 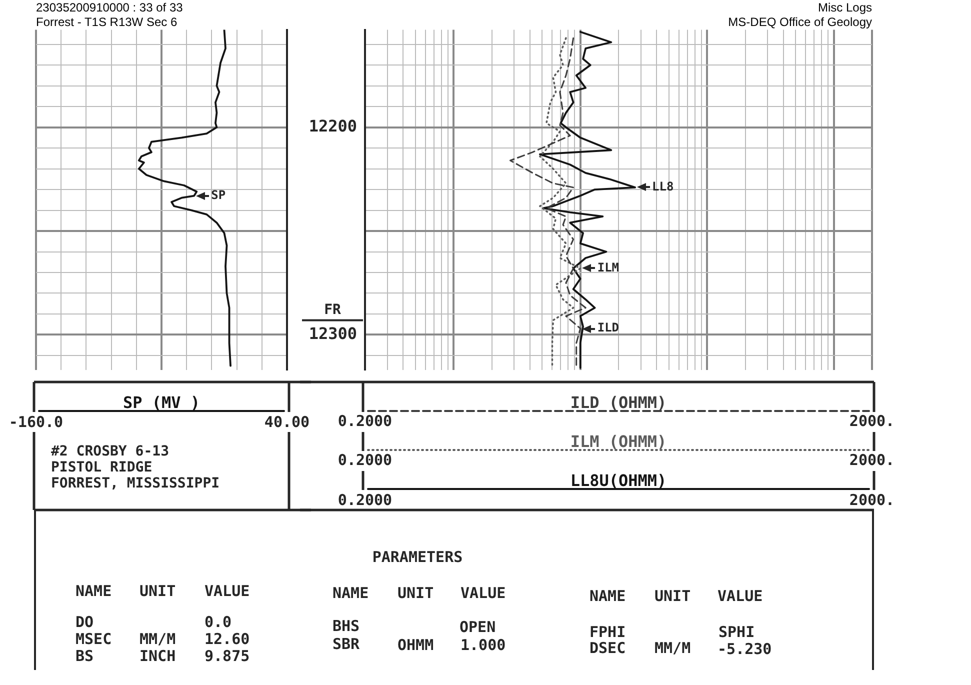 What do you see at coordinates (346, 626) in the screenshot?
I see `text: BHS` at bounding box center [346, 626].